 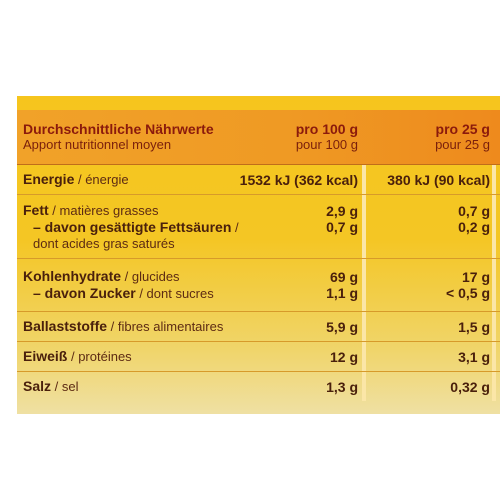 I want to click on value-100g: 1532 kJ (362 kcal), so click(x=299, y=179).